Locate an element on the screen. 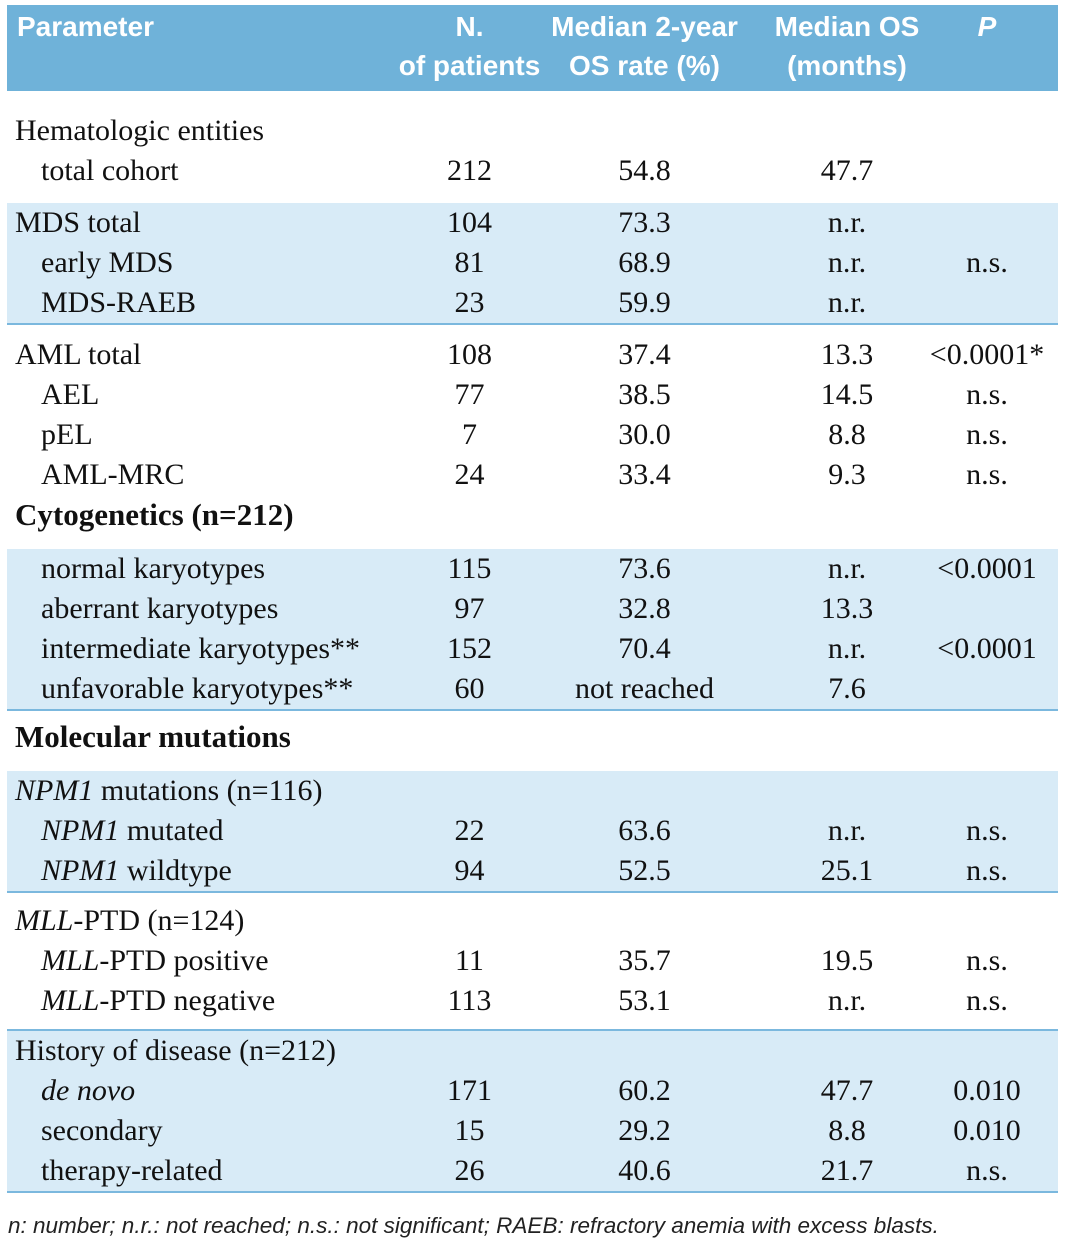 This screenshot has width=1066, height=1260. cell-rate: 70.4 is located at coordinates (644, 648).